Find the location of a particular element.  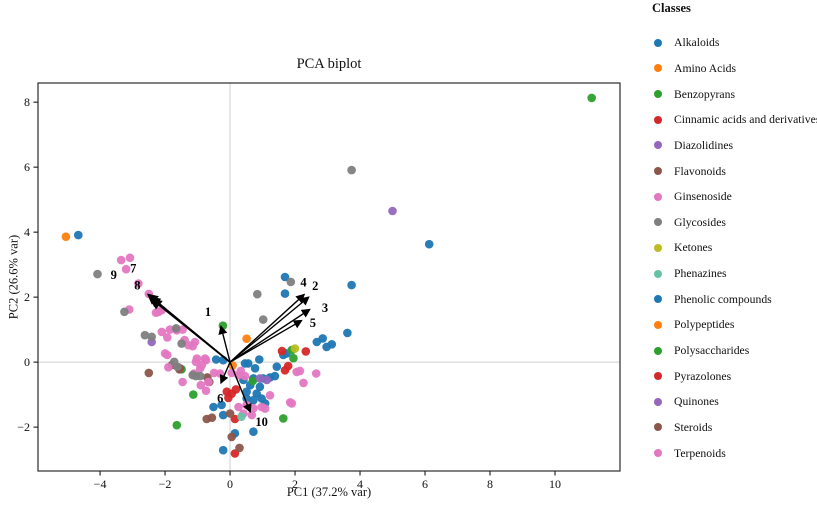

legend-item-label: Phenazines is located at coordinates (700, 274).